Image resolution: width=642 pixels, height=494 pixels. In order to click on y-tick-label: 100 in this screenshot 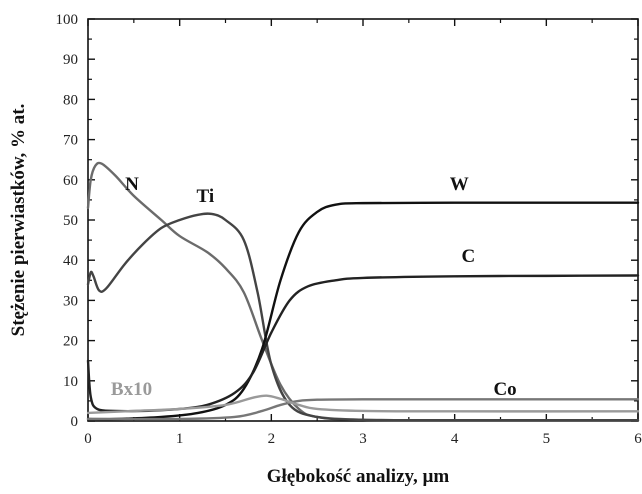, I will do `click(67, 20)`.